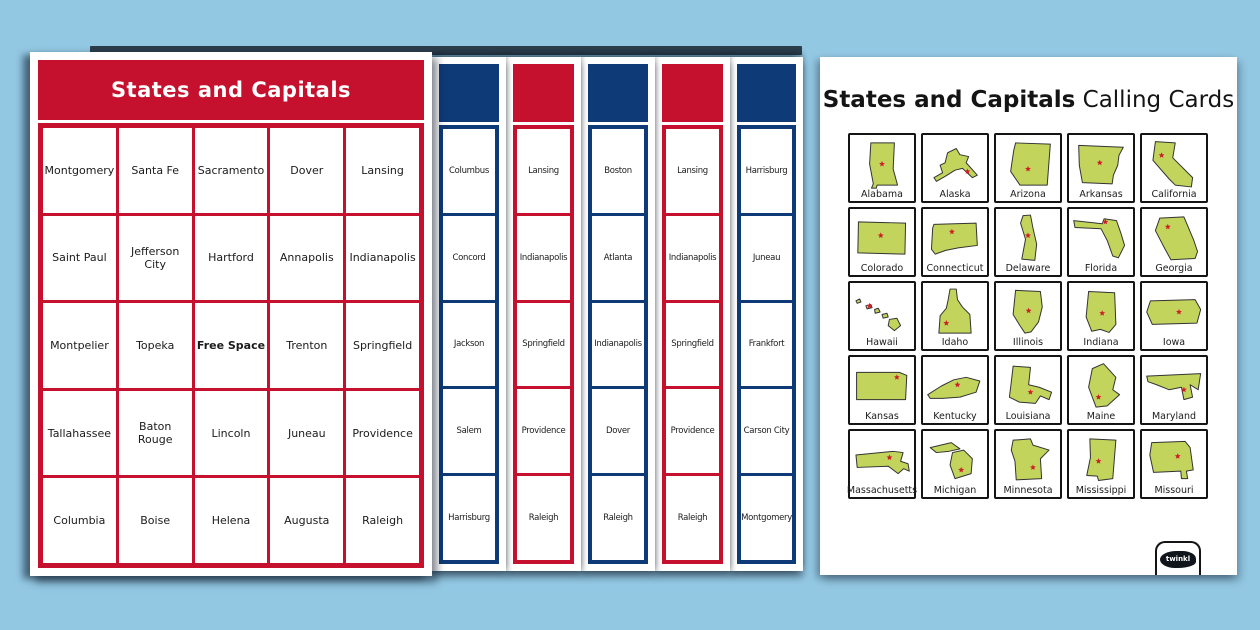  I want to click on calling-card-minnesota: Minnesota, so click(1028, 464).